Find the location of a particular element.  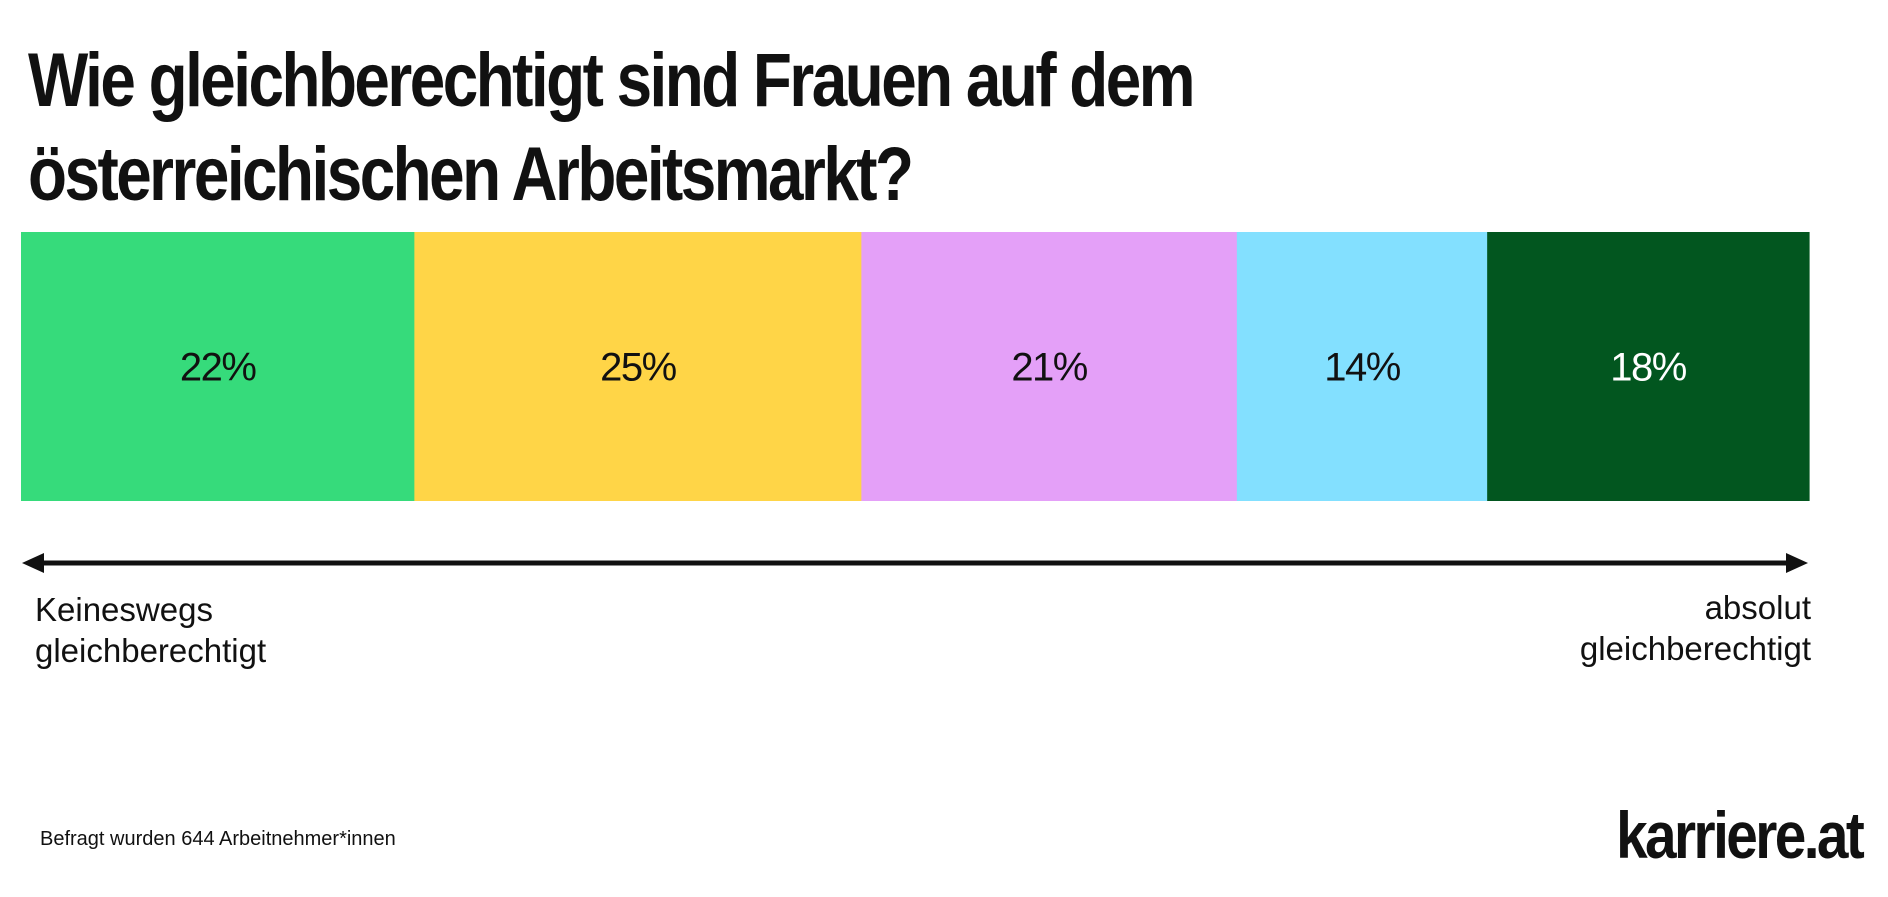

bar-value-label-1: 22% is located at coordinates (218, 368).